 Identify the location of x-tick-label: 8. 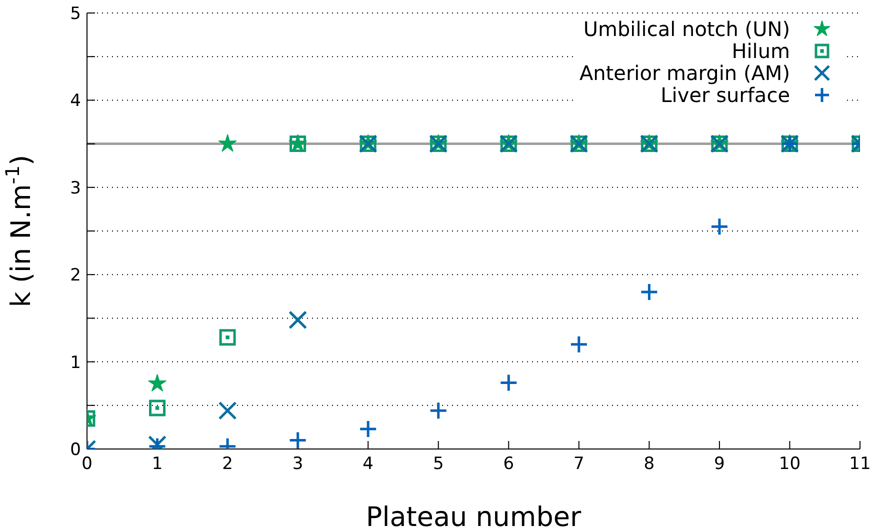
(649, 464).